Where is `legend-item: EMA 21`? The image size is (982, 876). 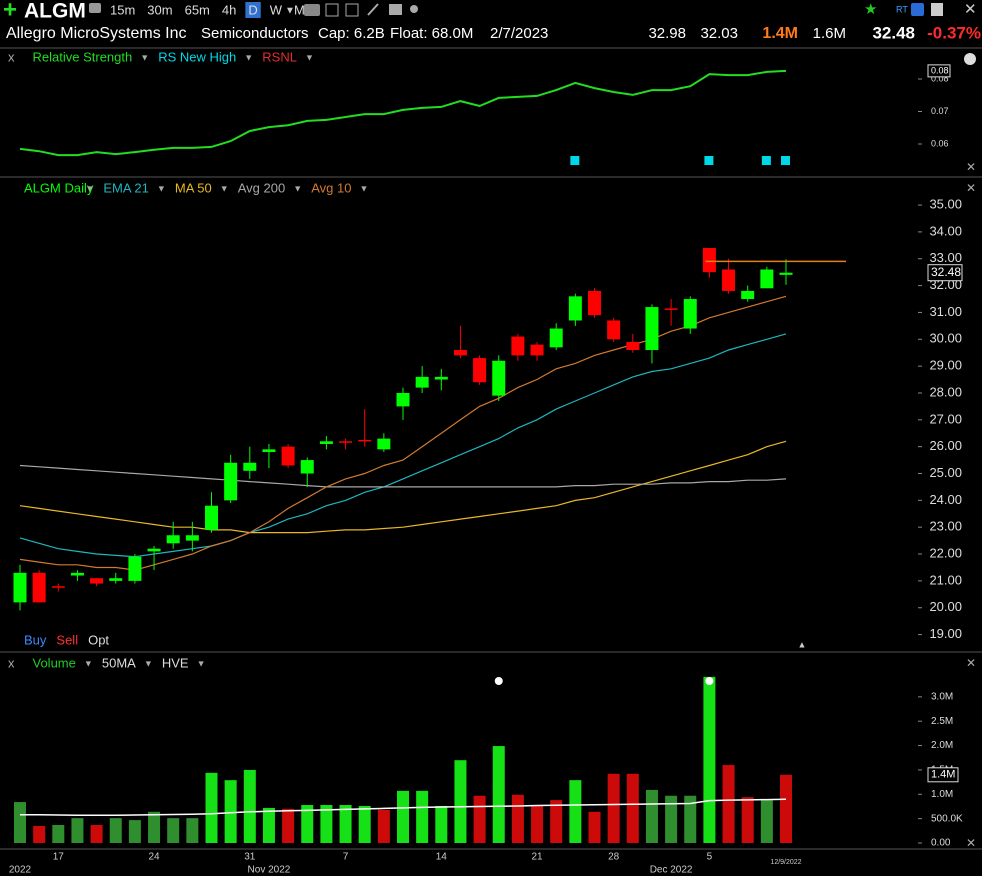
legend-item: EMA 21 is located at coordinates (126, 187).